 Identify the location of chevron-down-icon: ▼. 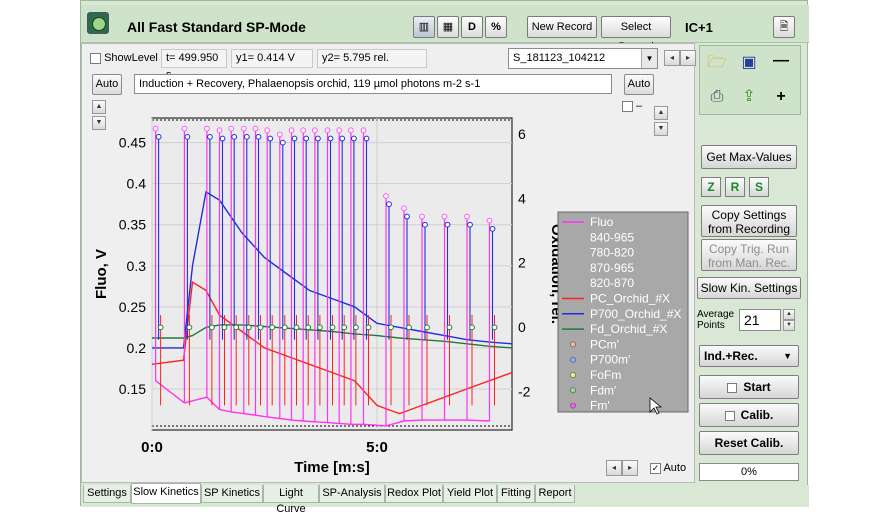
(649, 58).